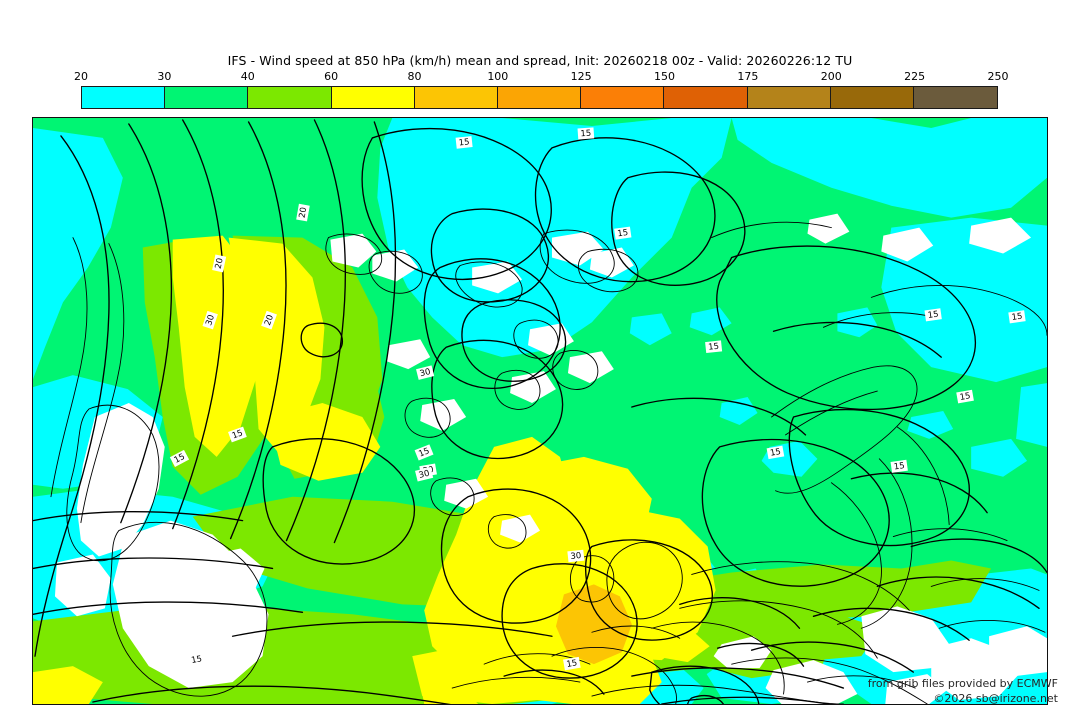 Image resolution: width=1080 pixels, height=718 pixels. I want to click on colorbar-tick-150: 150, so click(665, 76).